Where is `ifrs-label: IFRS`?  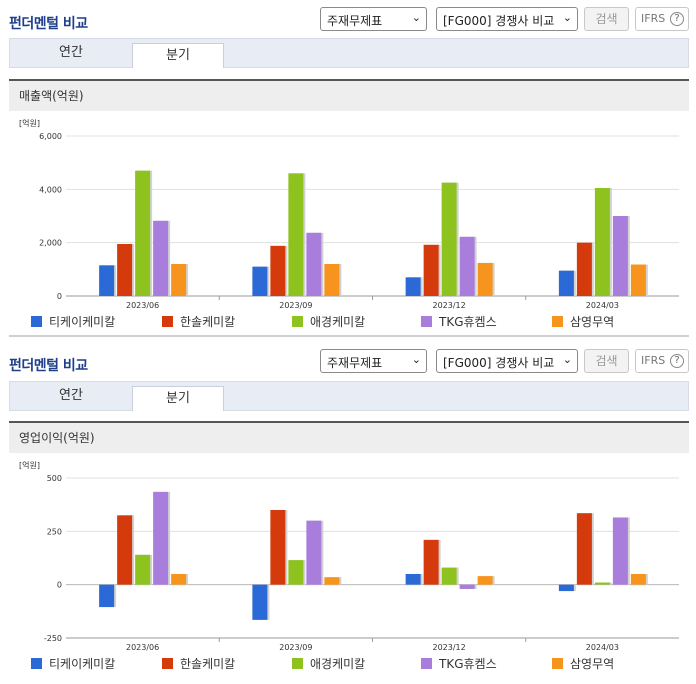 ifrs-label: IFRS is located at coordinates (653, 360).